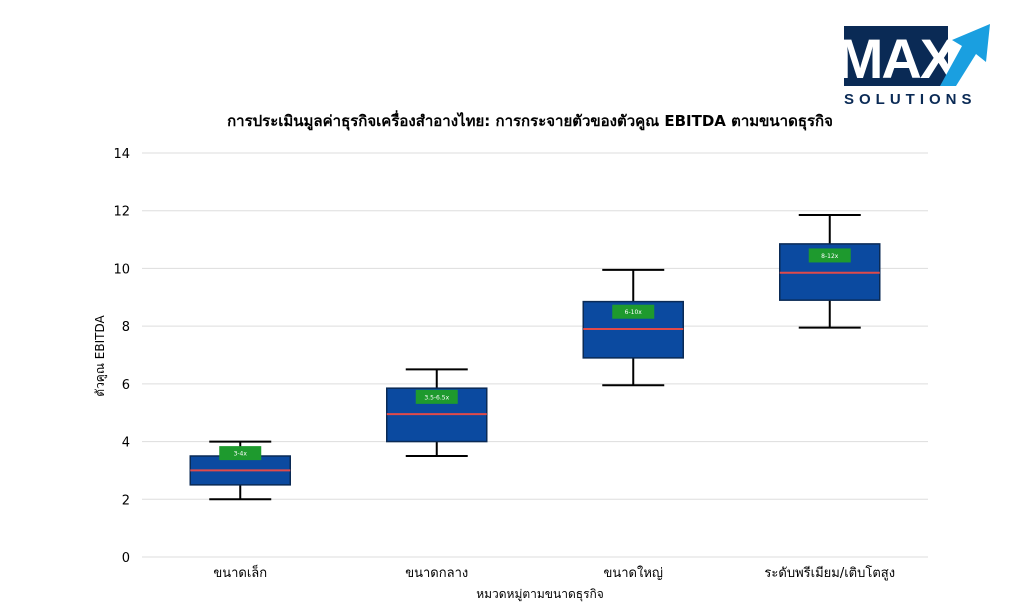 The width and height of the screenshot is (1024, 606). What do you see at coordinates (910, 99) in the screenshot?
I see `logo-subtitle: SOLUTIONS` at bounding box center [910, 99].